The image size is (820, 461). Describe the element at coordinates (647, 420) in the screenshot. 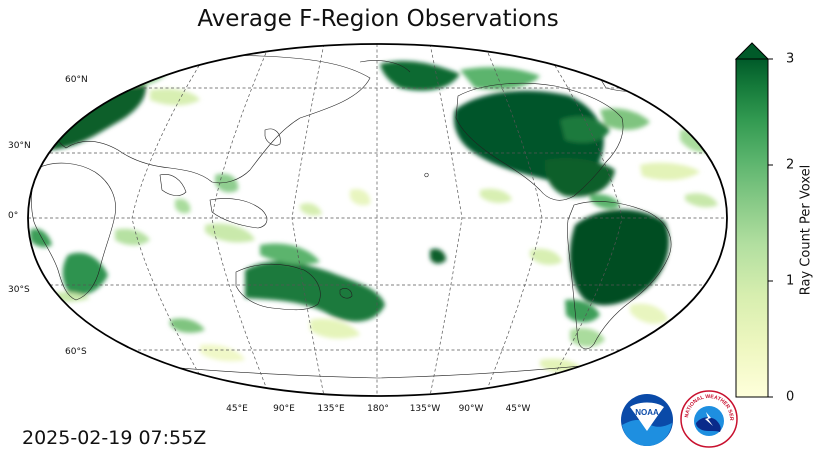

I see `noaa-logo-icon: NOAA` at that location.